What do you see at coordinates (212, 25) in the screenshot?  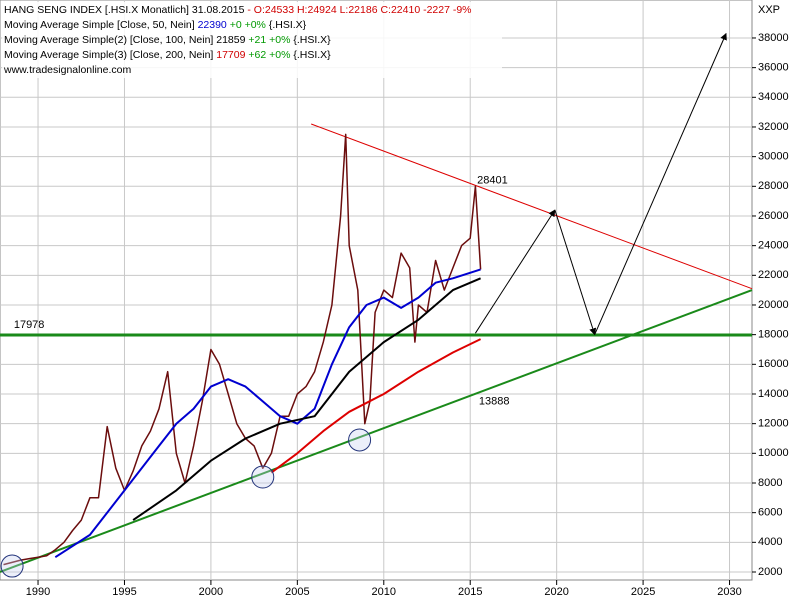 I see `header-text: 22390` at bounding box center [212, 25].